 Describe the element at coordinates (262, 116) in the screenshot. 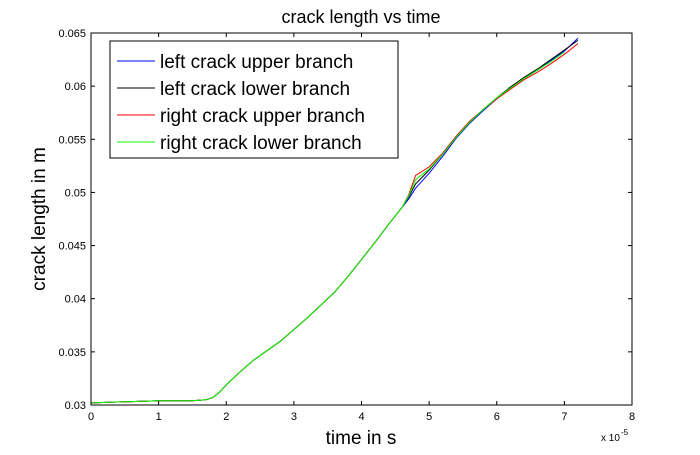

I see `legend-label-3: right crack upper branch` at that location.